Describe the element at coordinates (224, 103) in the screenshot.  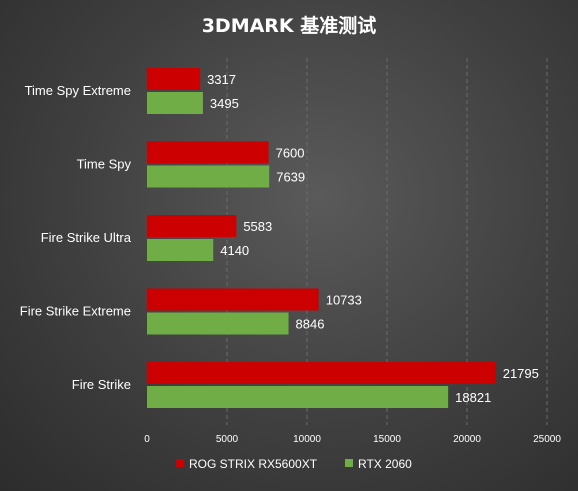
I see `data-label: 3495` at that location.